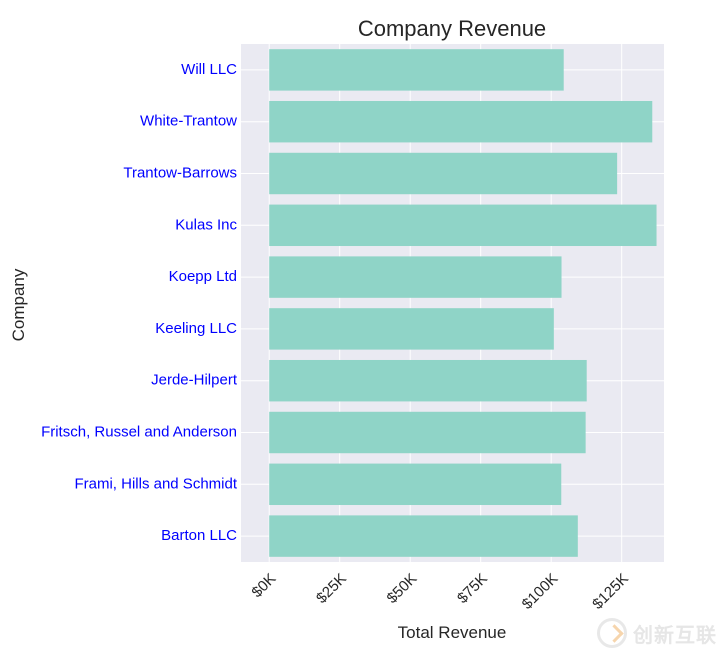  What do you see at coordinates (612, 633) in the screenshot?
I see `brand-logo-icon` at bounding box center [612, 633].